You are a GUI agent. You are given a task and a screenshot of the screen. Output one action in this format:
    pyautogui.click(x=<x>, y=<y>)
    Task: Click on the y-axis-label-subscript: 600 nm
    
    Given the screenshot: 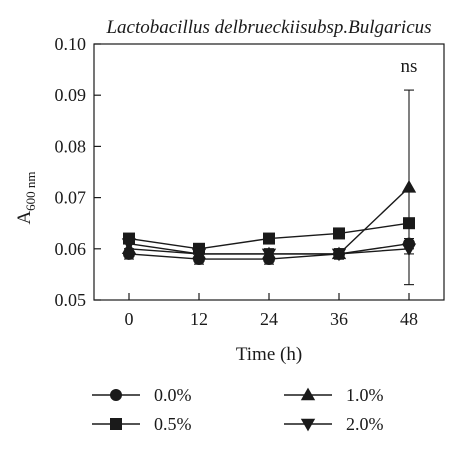 What is the action you would take?
    pyautogui.click(x=30, y=190)
    